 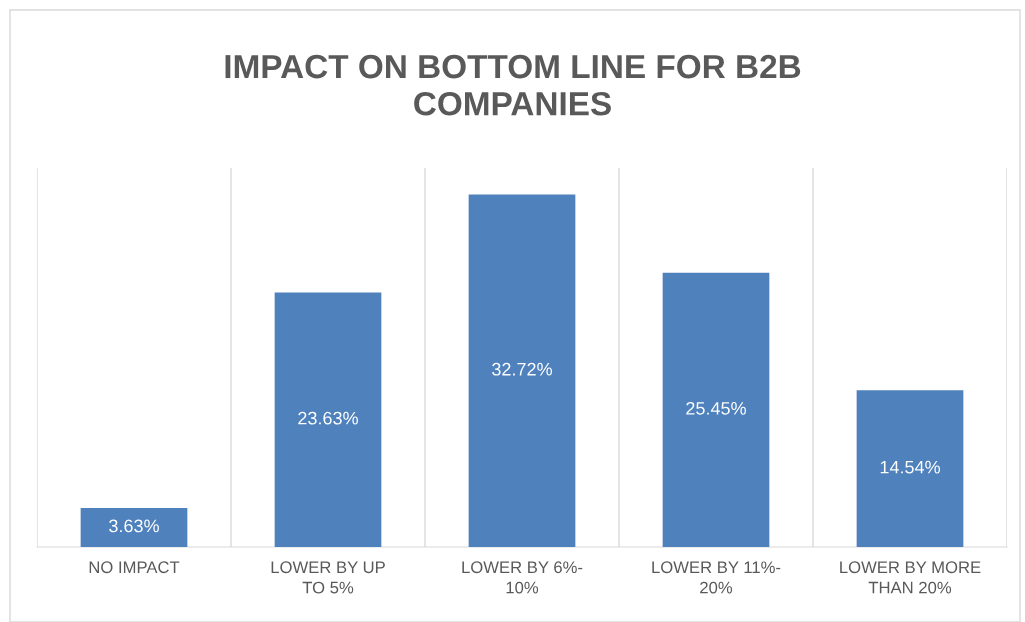 What do you see at coordinates (328, 577) in the screenshot?
I see `x-tick-label: LOWER BY UP TO 5%` at bounding box center [328, 577].